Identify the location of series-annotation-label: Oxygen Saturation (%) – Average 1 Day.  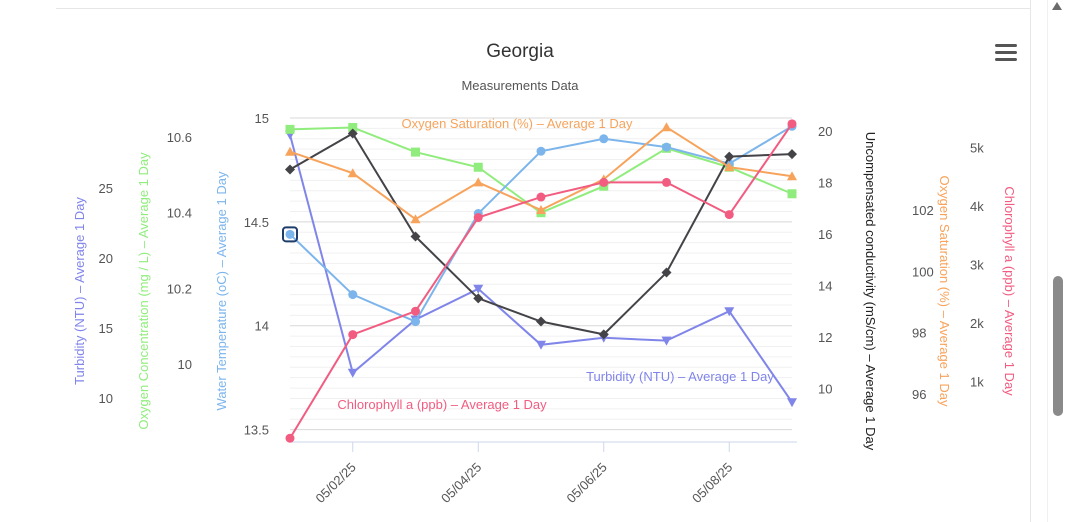
(517, 123).